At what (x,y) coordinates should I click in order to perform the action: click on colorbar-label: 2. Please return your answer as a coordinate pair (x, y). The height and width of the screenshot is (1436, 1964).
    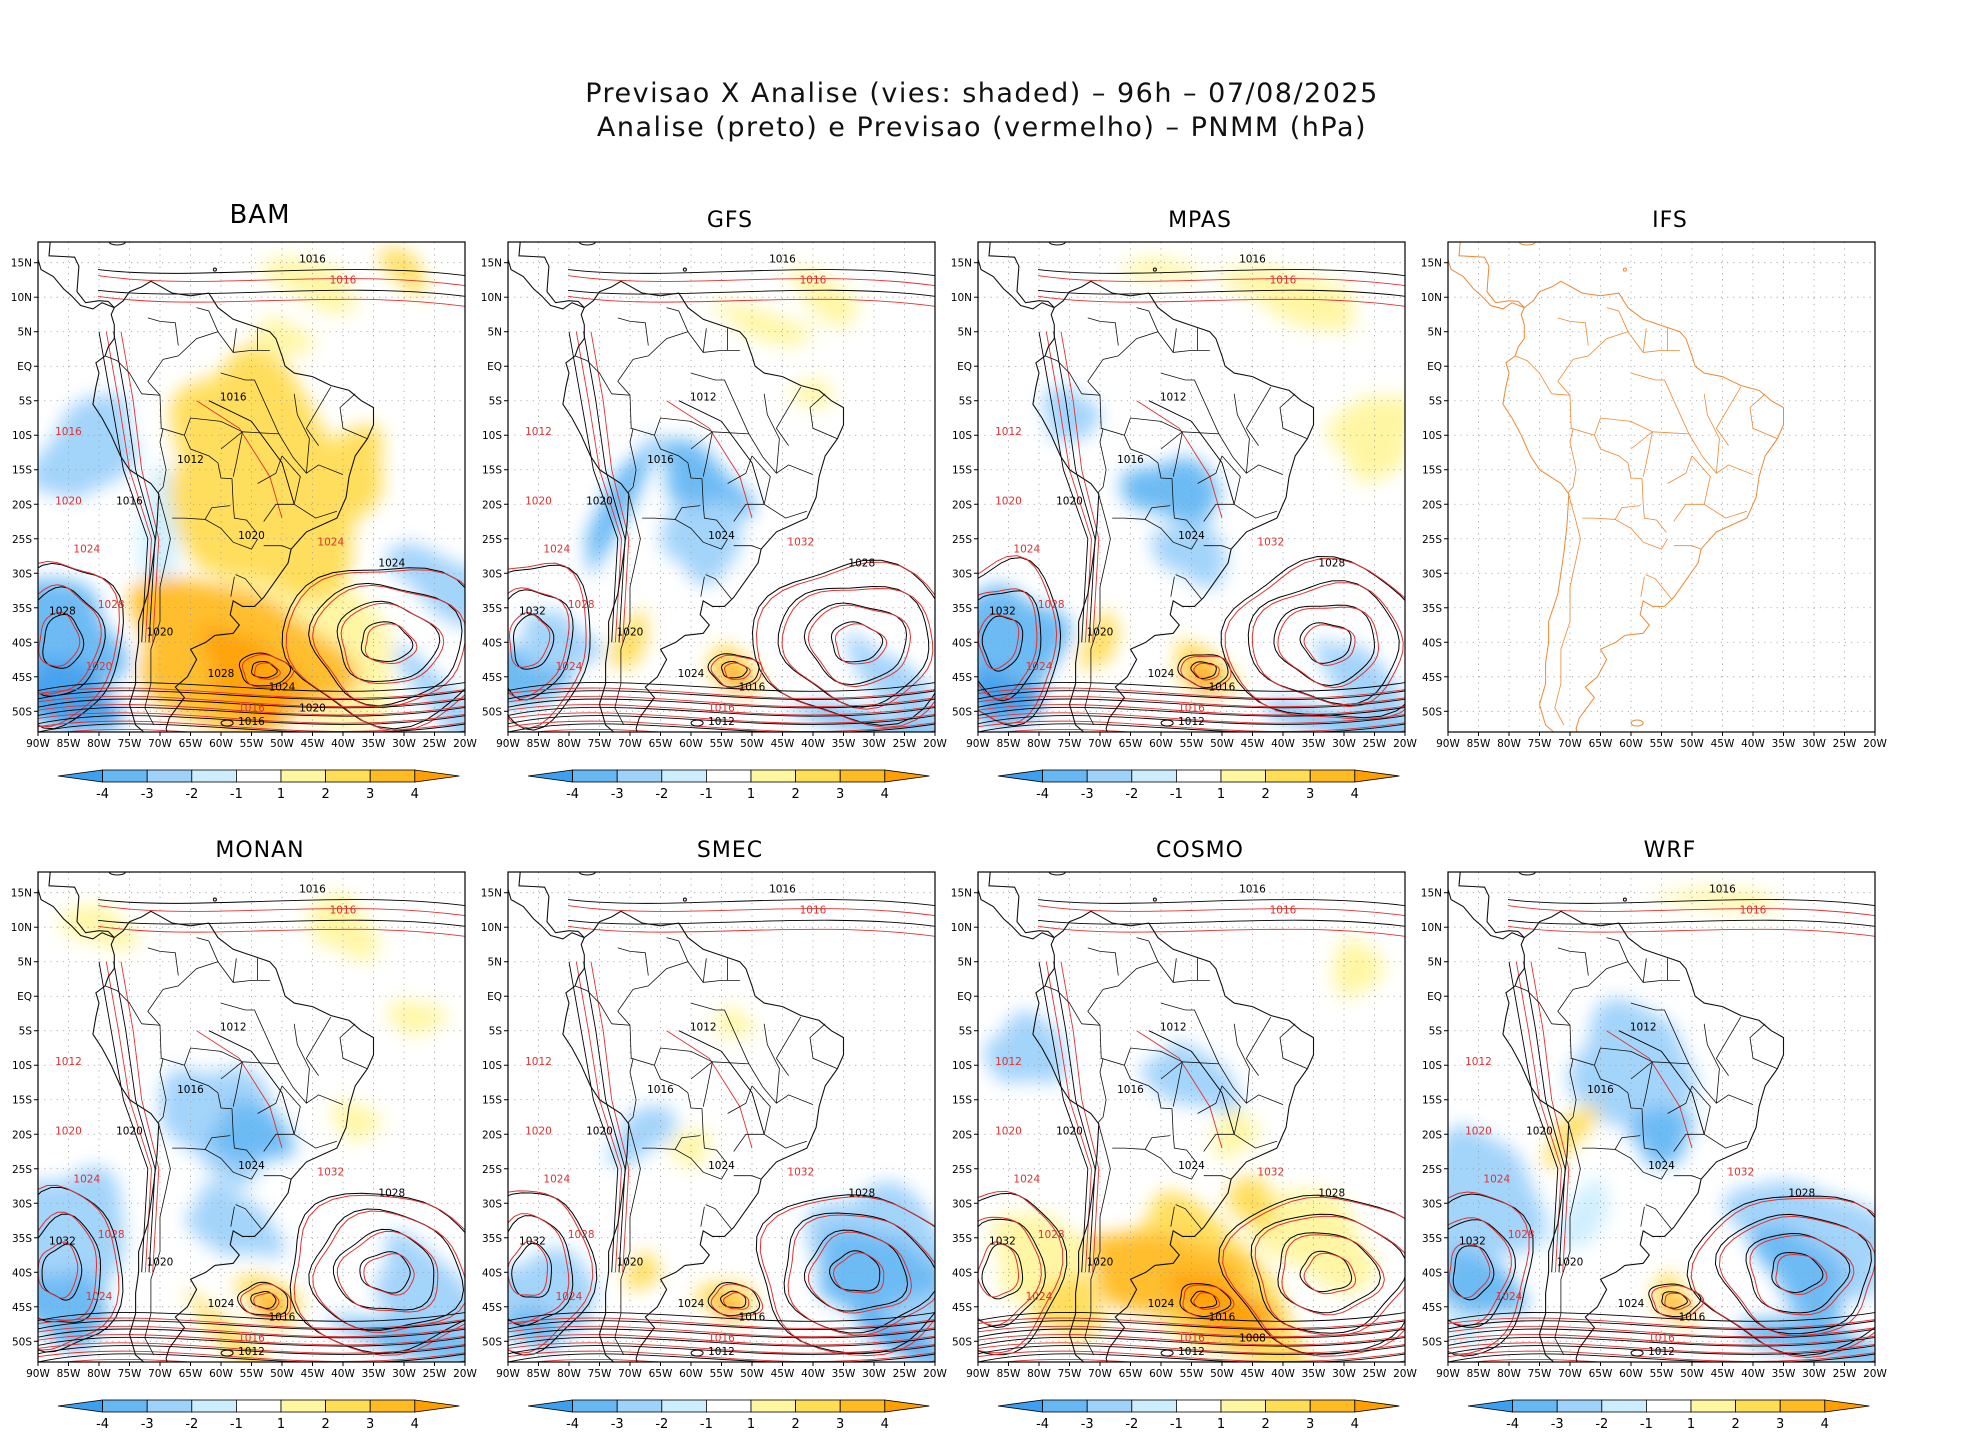
    Looking at the image, I should click on (795, 794).